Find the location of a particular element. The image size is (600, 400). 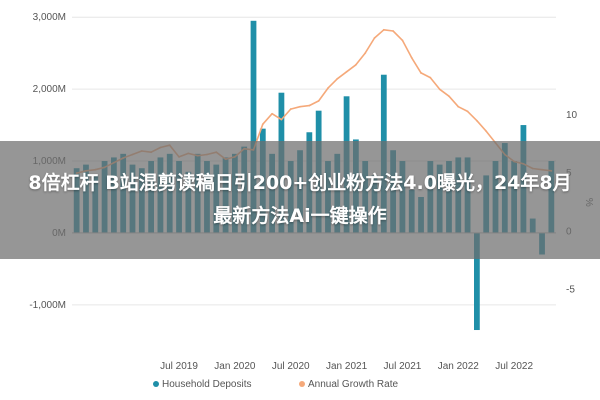

y-tick-label: 2,000M is located at coordinates (49, 89).